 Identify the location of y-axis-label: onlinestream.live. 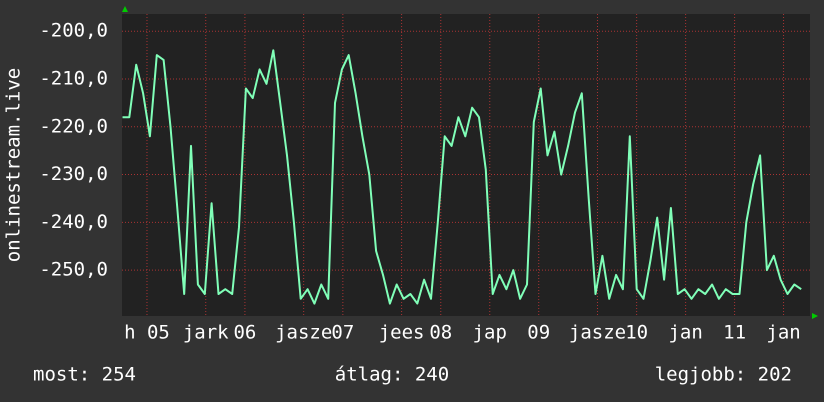
(14, 165).